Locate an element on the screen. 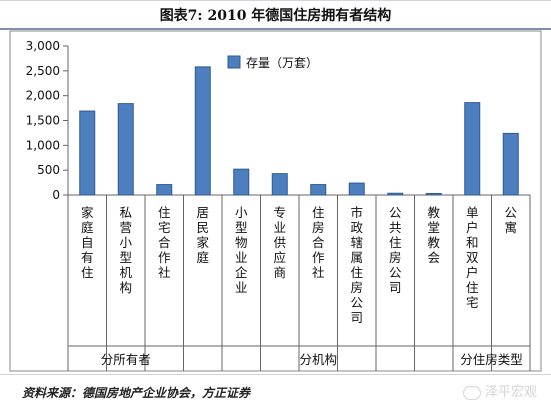 The width and height of the screenshot is (551, 404). y-tick-label: 3,000 is located at coordinates (43, 46).